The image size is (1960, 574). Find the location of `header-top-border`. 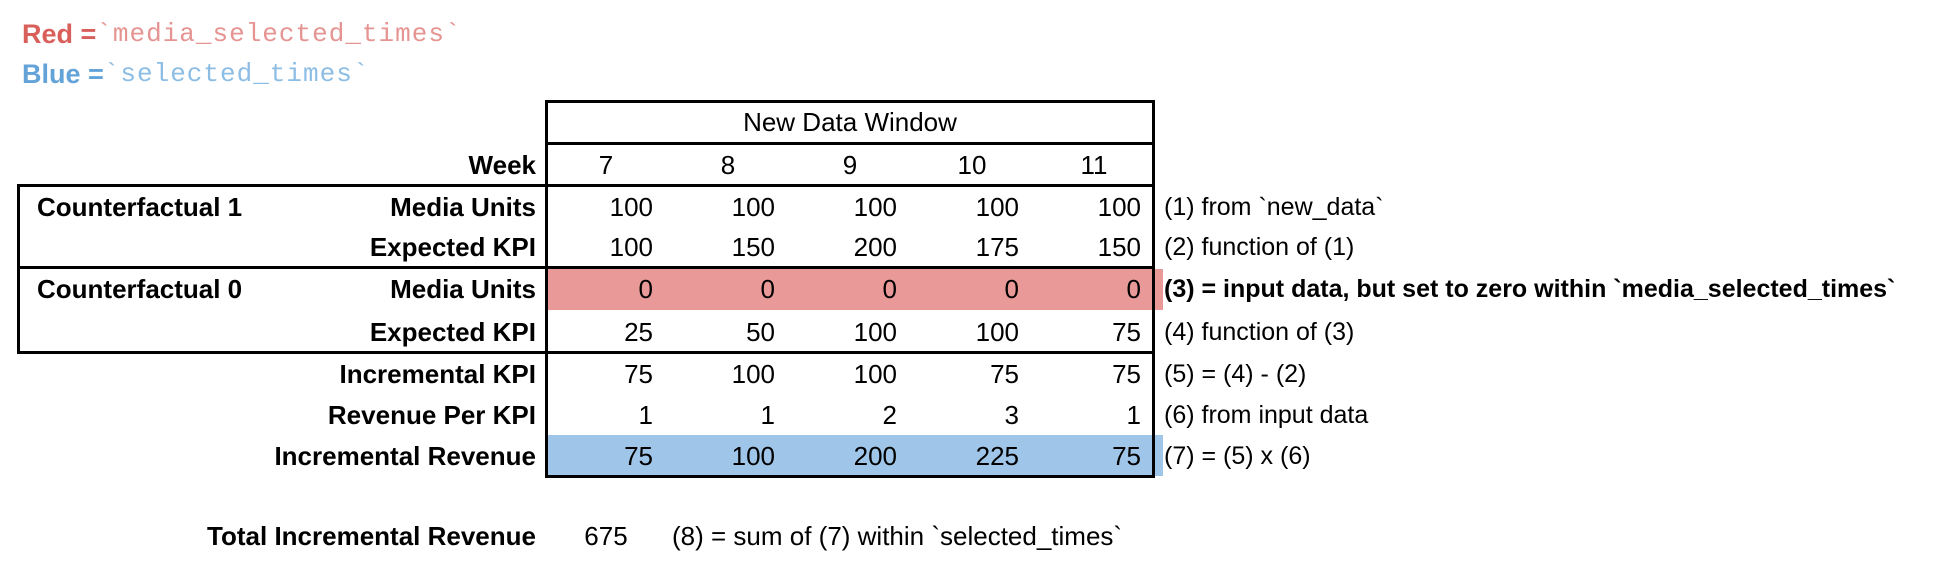

header-top-border is located at coordinates (850, 101).